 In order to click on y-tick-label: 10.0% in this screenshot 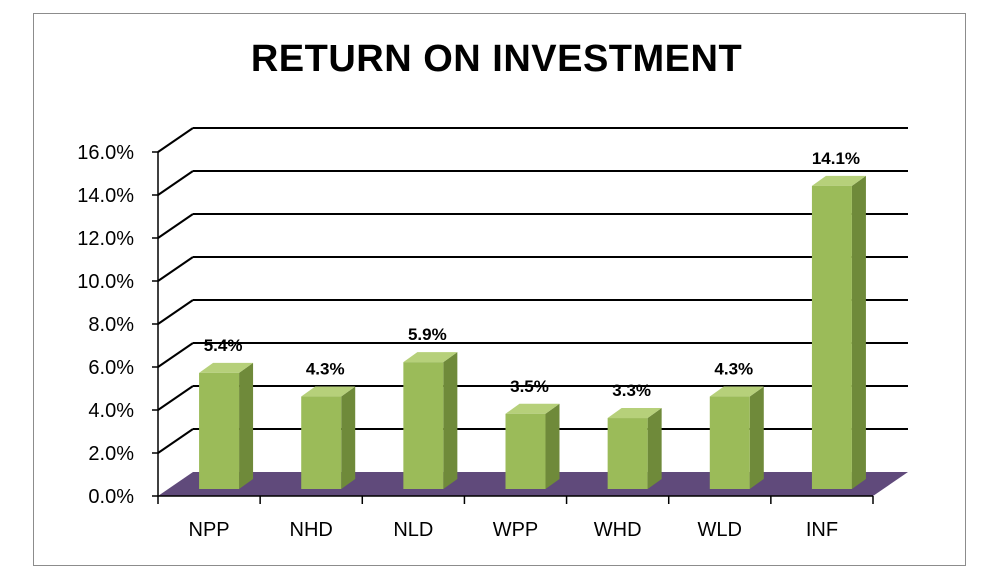, I will do `click(105, 282)`.